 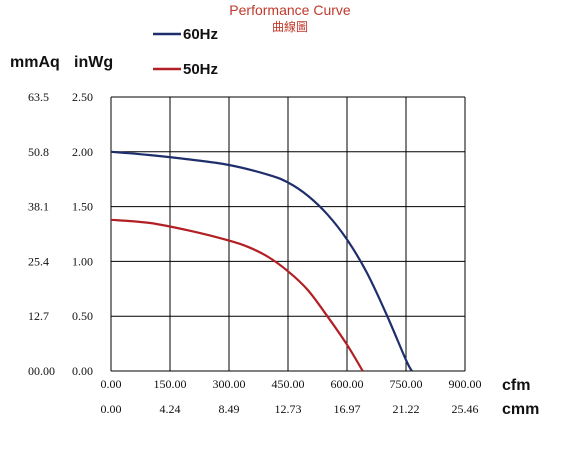 I want to click on chart-title: Performance Curve, so click(x=290, y=10).